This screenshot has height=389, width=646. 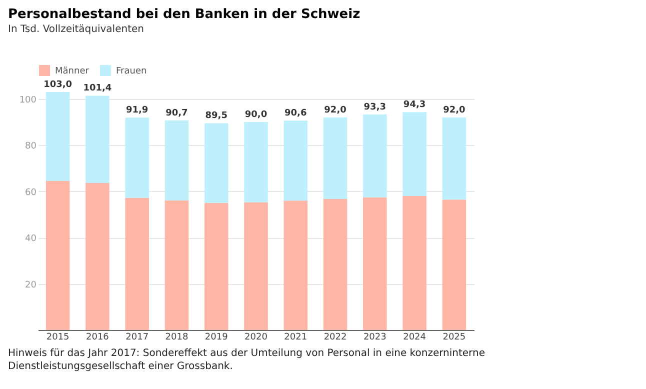 What do you see at coordinates (76, 29) in the screenshot?
I see `chart-subtitle: In Tsd. Vollzeitäquivalenten` at bounding box center [76, 29].